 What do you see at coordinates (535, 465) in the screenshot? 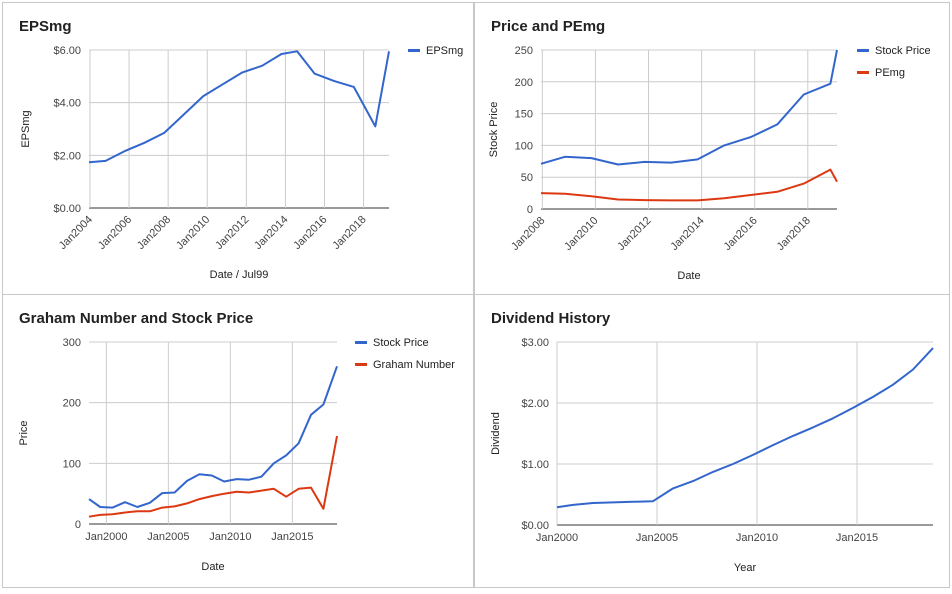
I see `y-tick-label: $1.00` at bounding box center [535, 465].